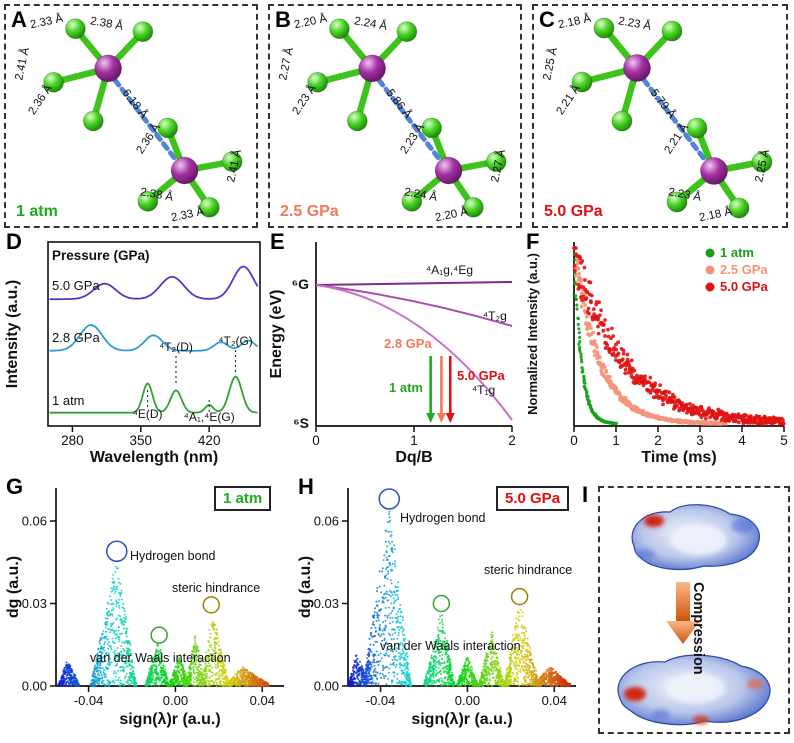  Describe the element at coordinates (37, 212) in the screenshot. I see `pressure-label: 1 atm` at that location.